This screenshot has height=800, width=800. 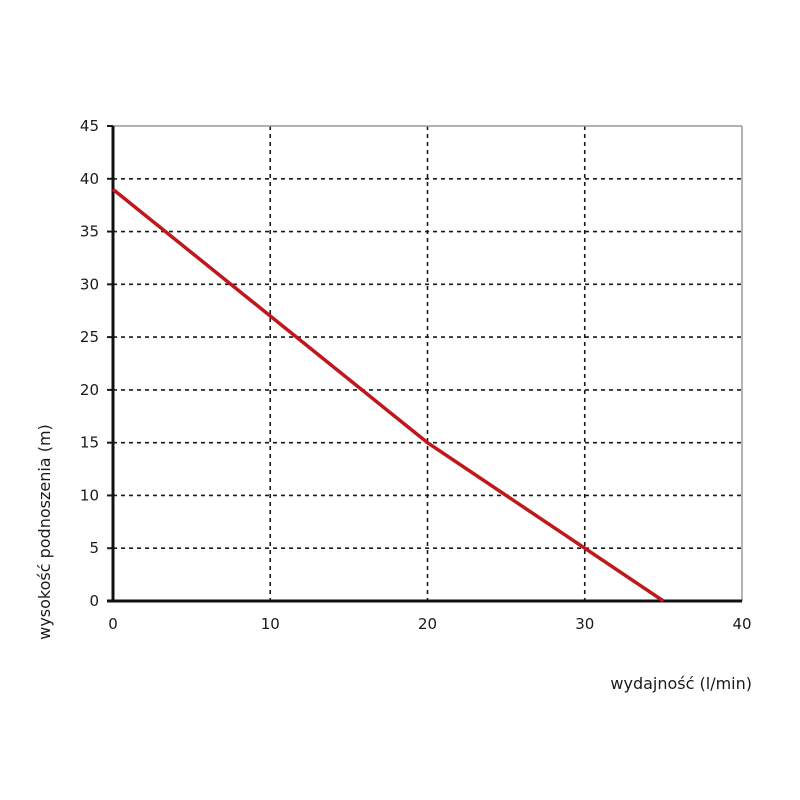 I want to click on y-tick-label: 25, so click(x=89, y=337).